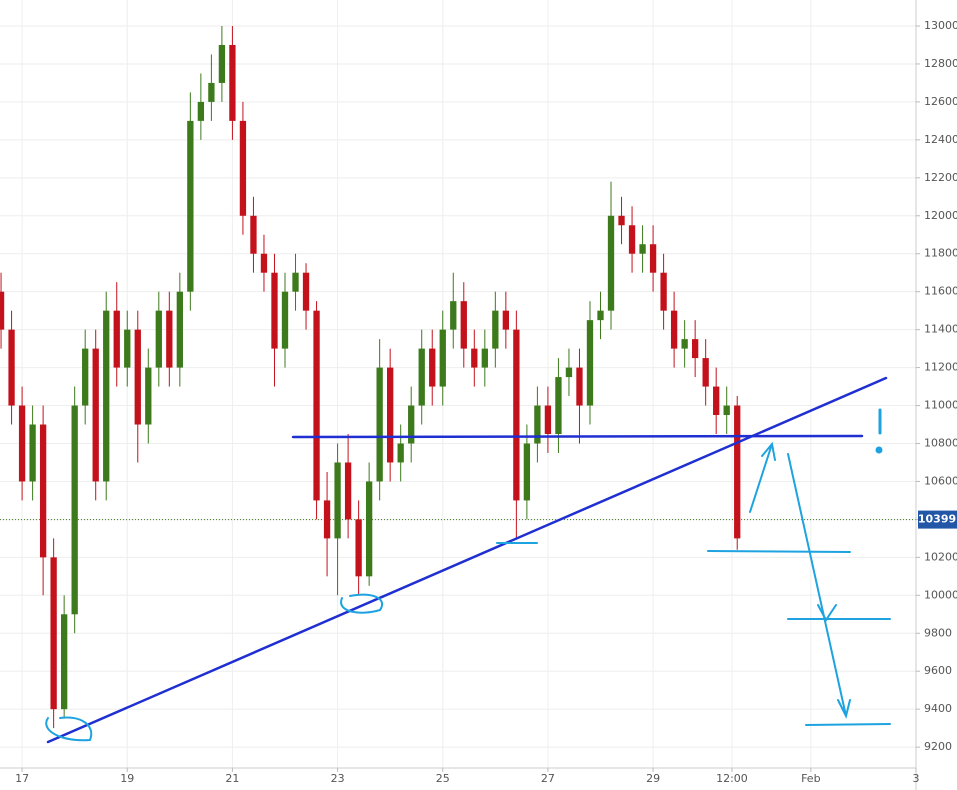 The image size is (957, 790). Describe the element at coordinates (577, 436) in the screenshot. I see `support-line` at that location.